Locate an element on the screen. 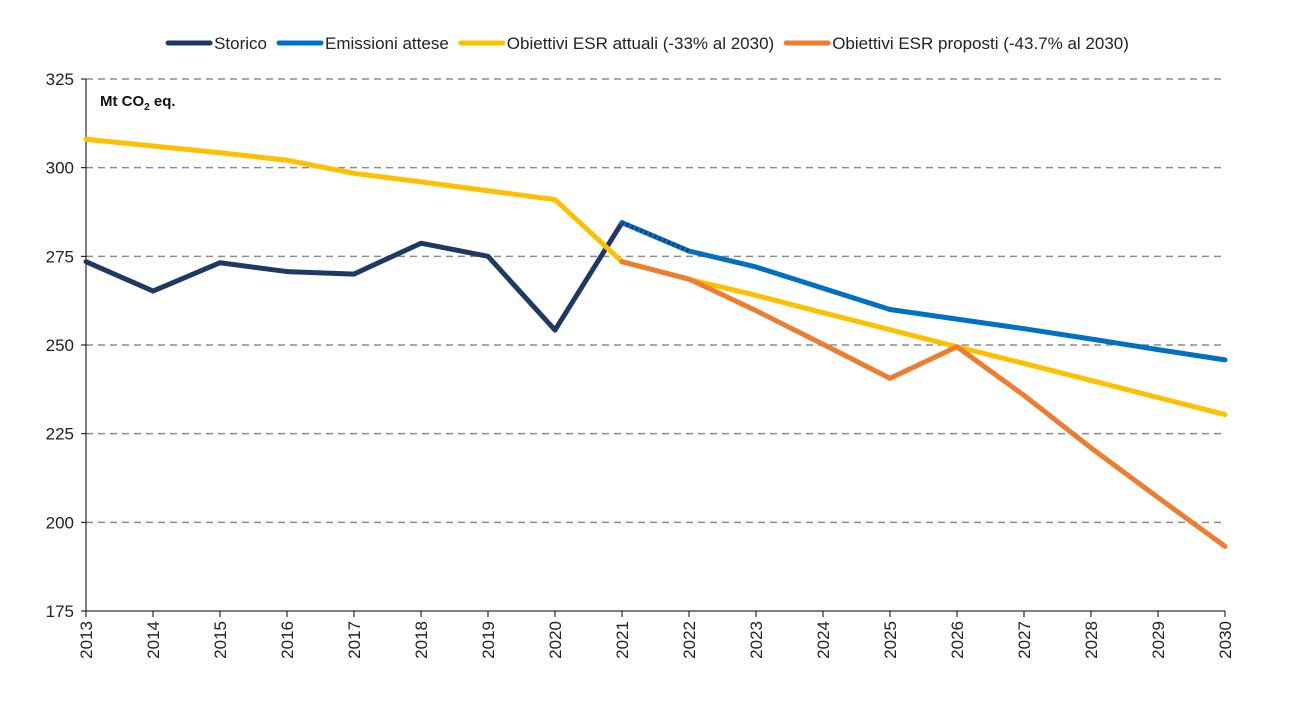 The width and height of the screenshot is (1313, 711). x-tick-label: 2025 is located at coordinates (890, 640).